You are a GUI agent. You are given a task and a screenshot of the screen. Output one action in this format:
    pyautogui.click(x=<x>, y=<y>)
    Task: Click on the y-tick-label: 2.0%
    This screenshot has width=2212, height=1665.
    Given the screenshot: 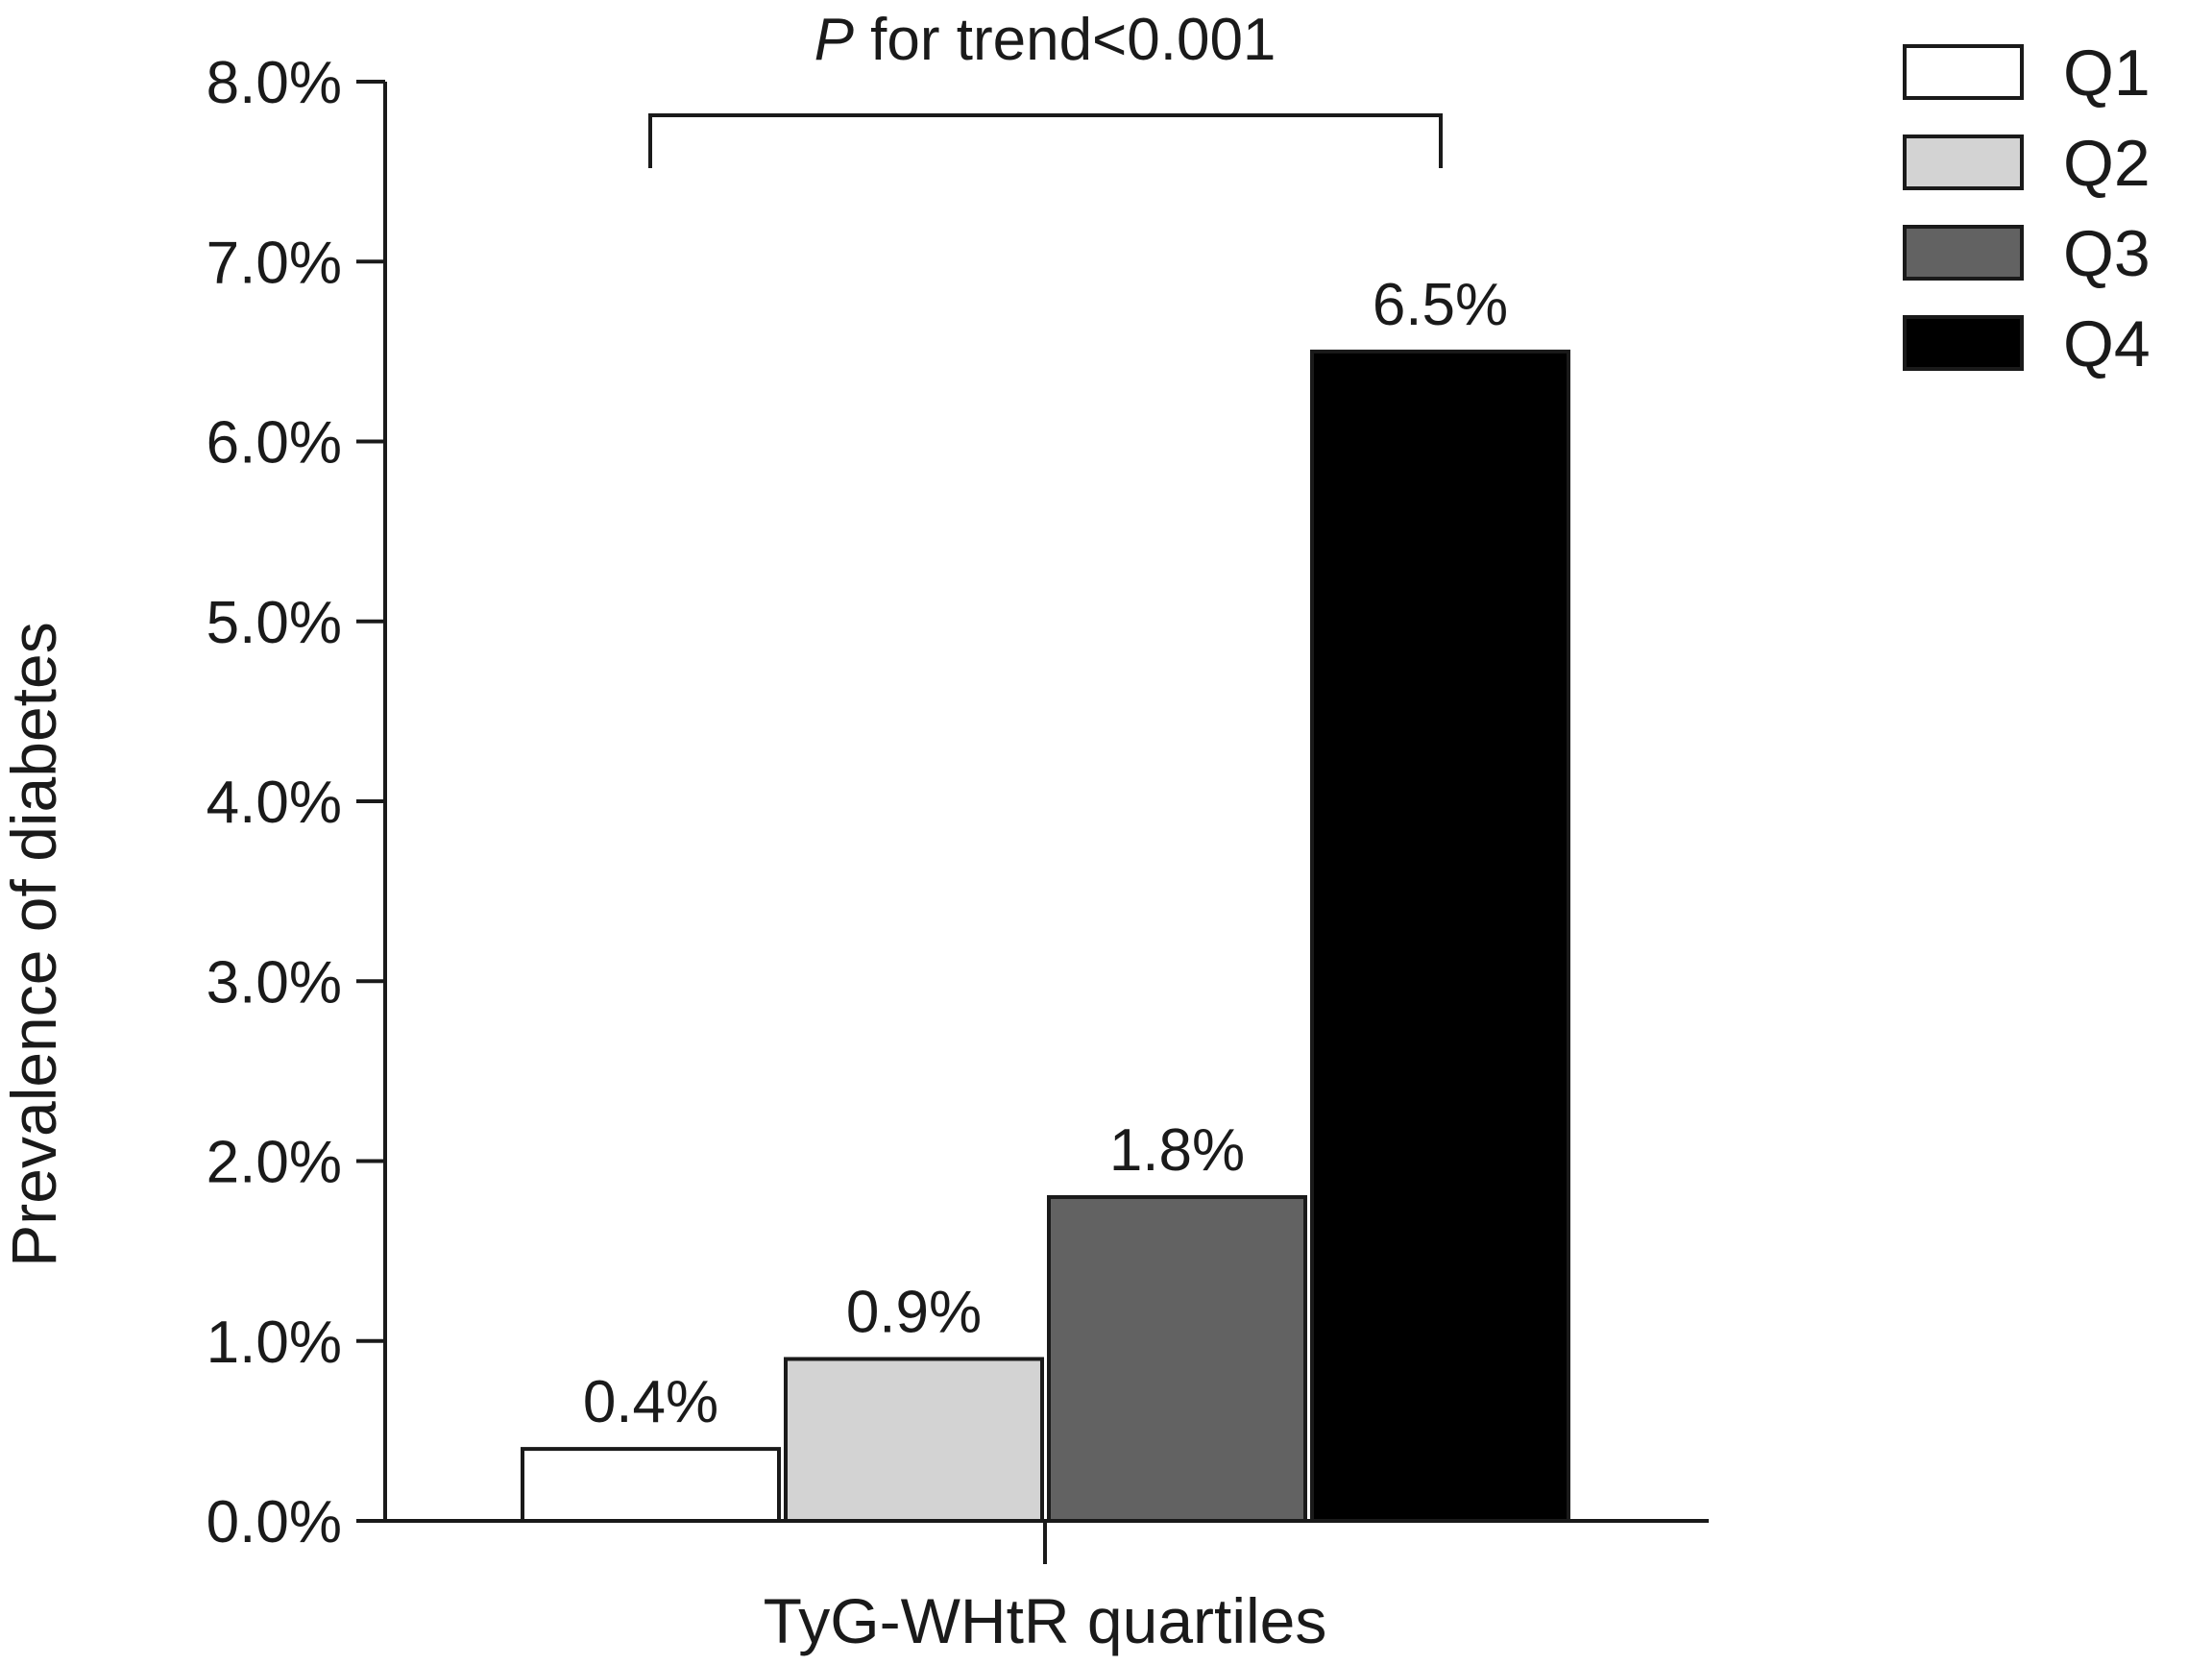 What is the action you would take?
    pyautogui.click(x=274, y=1163)
    